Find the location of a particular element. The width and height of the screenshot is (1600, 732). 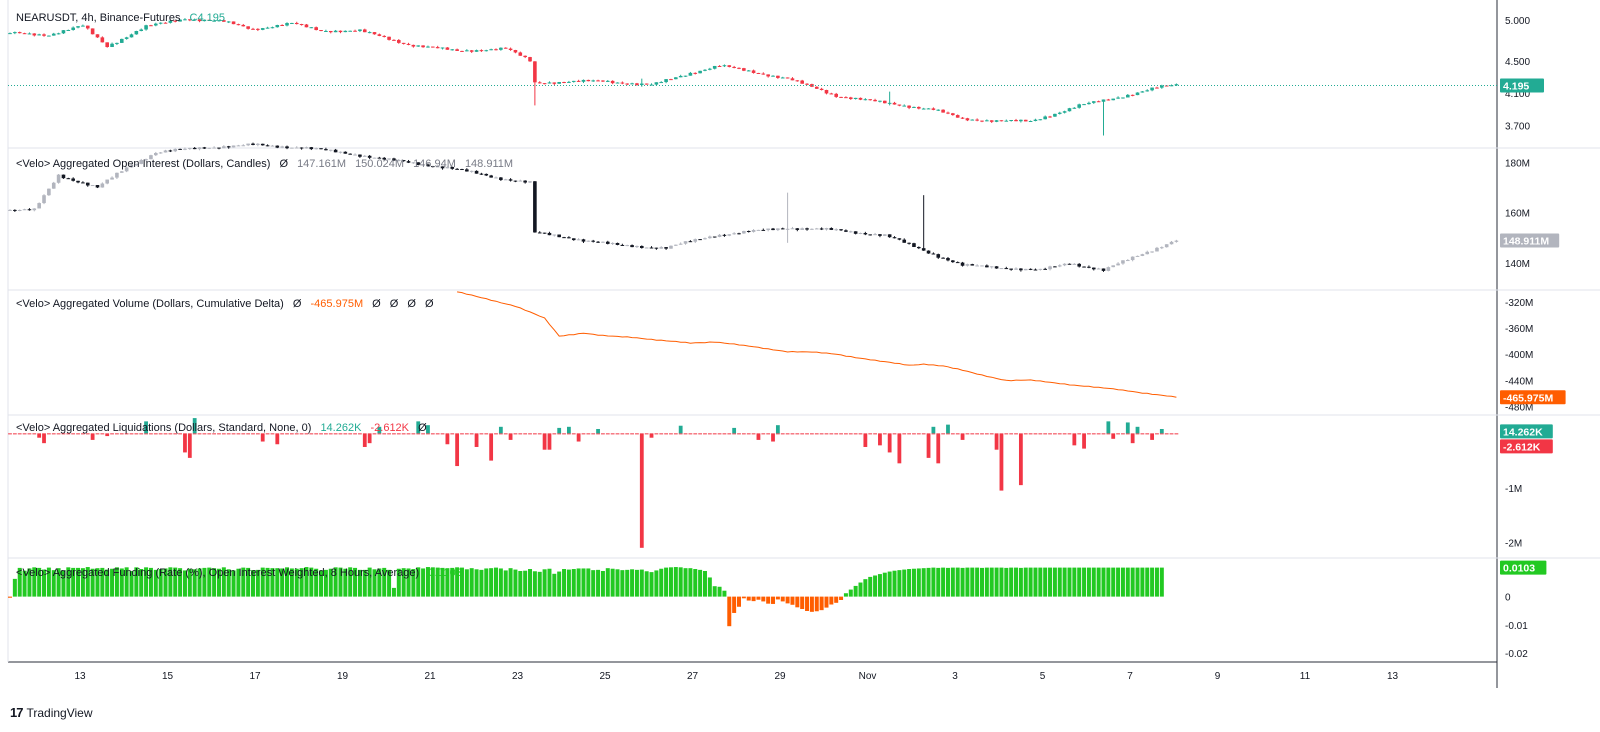

cvd-legend-0: Ø is located at coordinates (297, 304).